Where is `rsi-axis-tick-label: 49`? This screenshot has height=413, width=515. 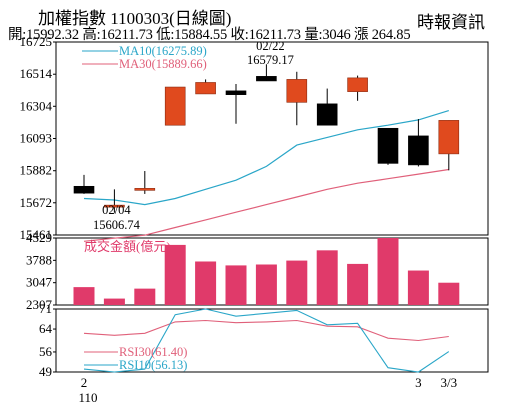 rsi-axis-tick-label: 49 is located at coordinates (45, 371).